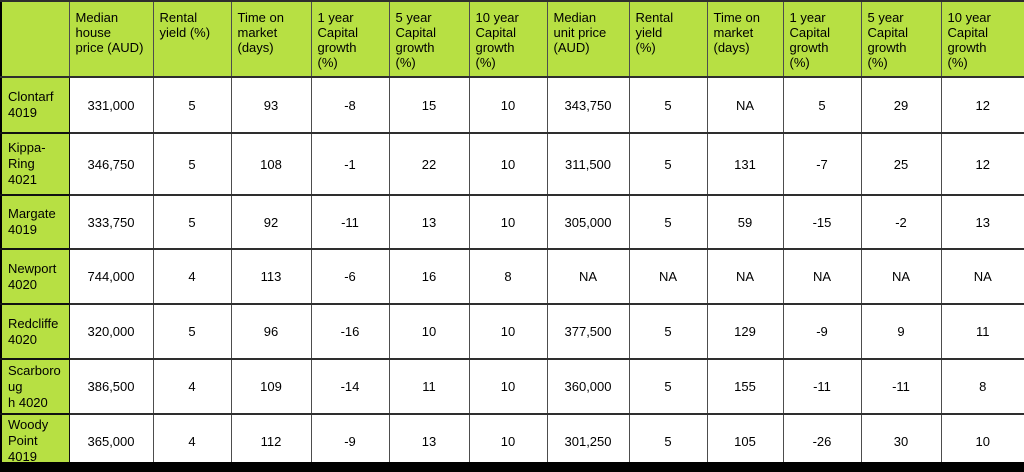  What do you see at coordinates (588, 105) in the screenshot?
I see `cell: 343,750` at bounding box center [588, 105].